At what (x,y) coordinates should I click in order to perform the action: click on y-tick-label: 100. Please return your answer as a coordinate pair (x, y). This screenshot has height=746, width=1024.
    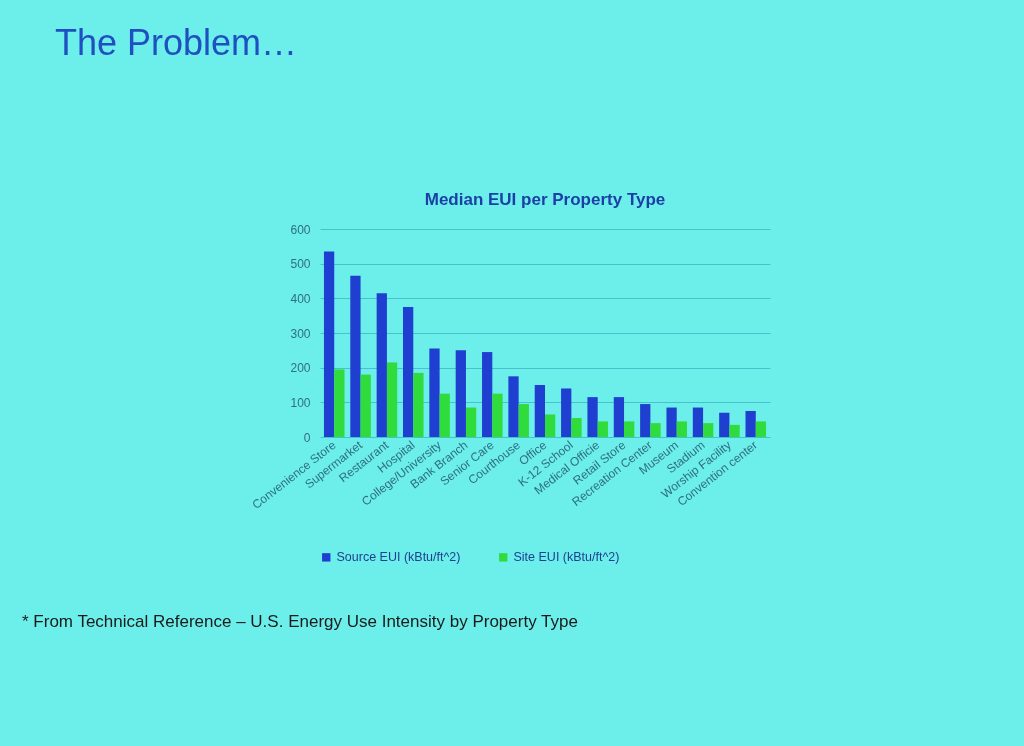
    Looking at the image, I should click on (300, 402).